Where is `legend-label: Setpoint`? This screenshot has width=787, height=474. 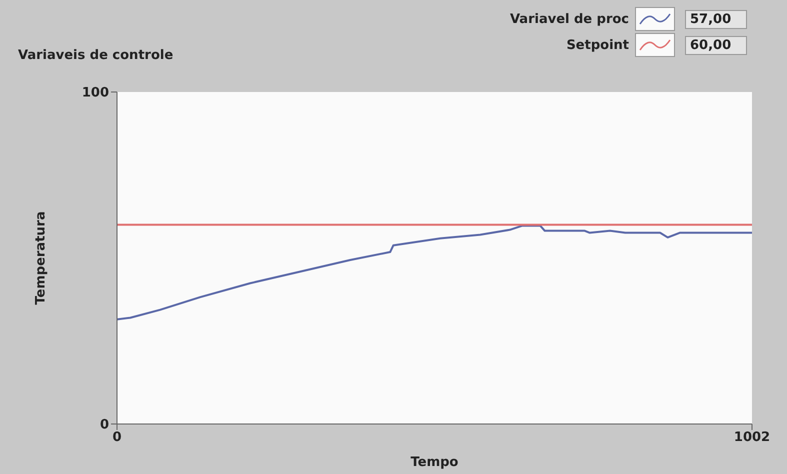 legend-label: Setpoint is located at coordinates (597, 45).